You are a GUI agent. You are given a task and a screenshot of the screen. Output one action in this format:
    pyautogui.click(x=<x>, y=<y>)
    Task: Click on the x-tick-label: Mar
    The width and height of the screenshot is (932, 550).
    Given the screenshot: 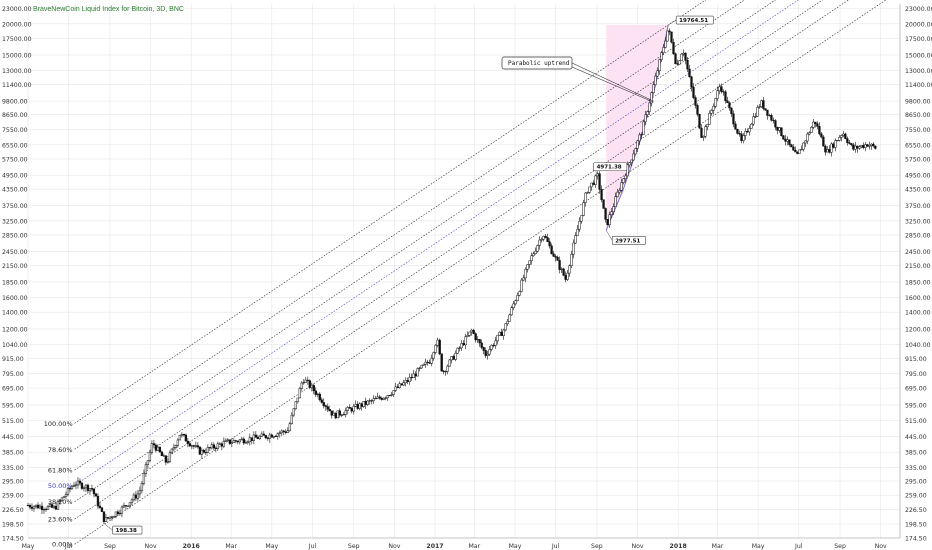 What is the action you would take?
    pyautogui.click(x=474, y=546)
    